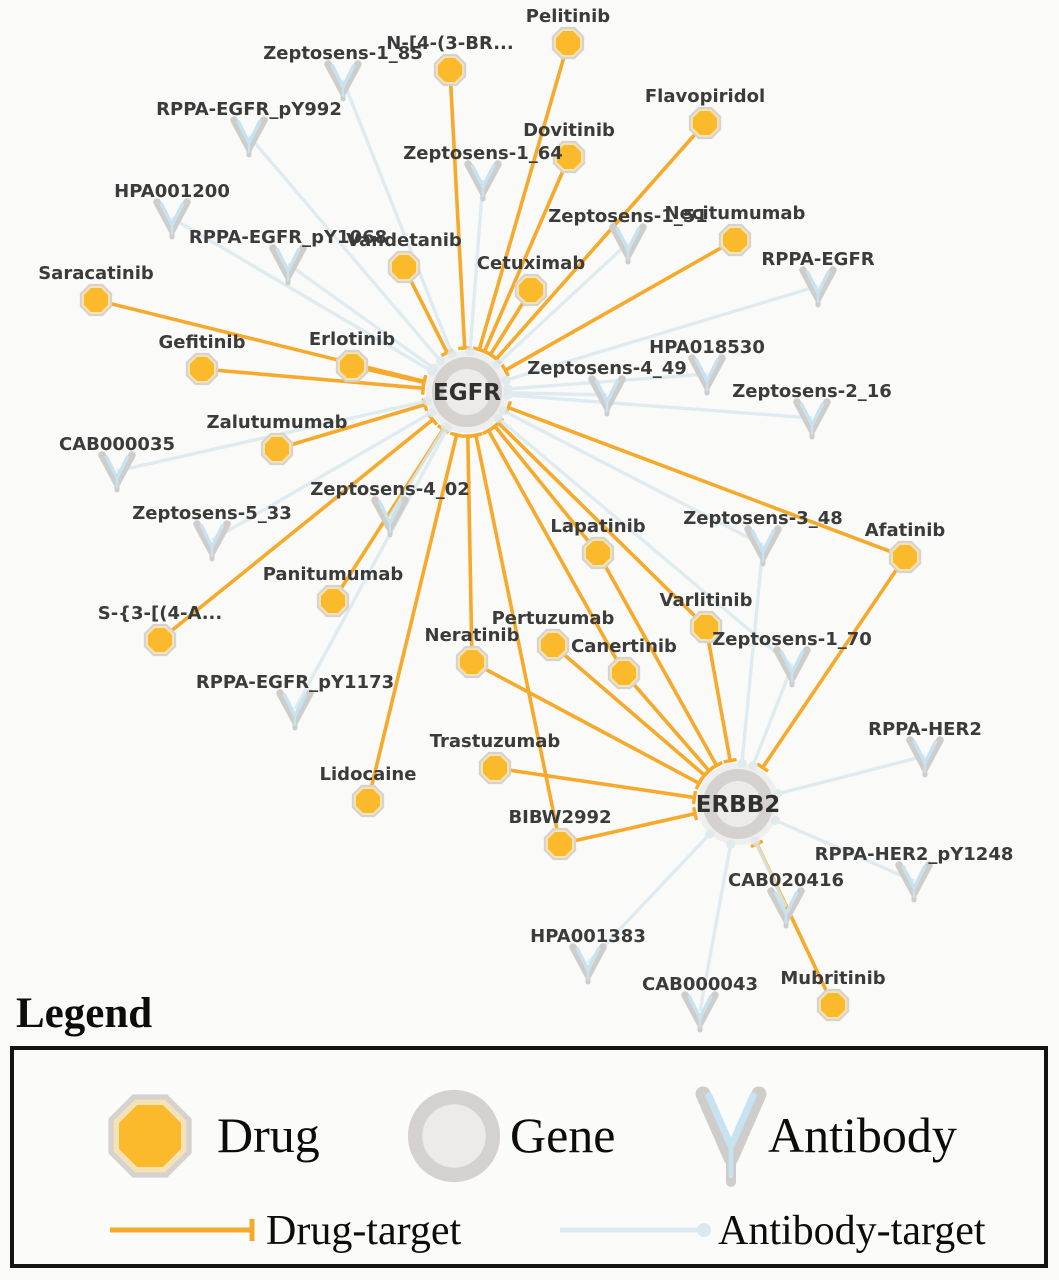 The image size is (1059, 1280). What do you see at coordinates (792, 639) in the screenshot?
I see `antibody-label: Zeptosens-1_70` at bounding box center [792, 639].